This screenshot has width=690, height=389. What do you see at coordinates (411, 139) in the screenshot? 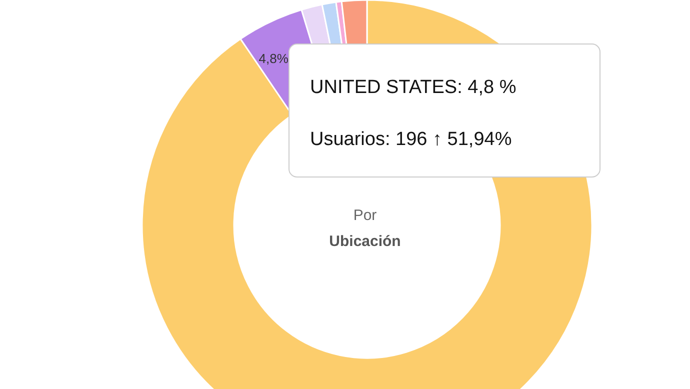
I see `text: Usuarios: 196 ↑ 51,94%` at bounding box center [411, 139].